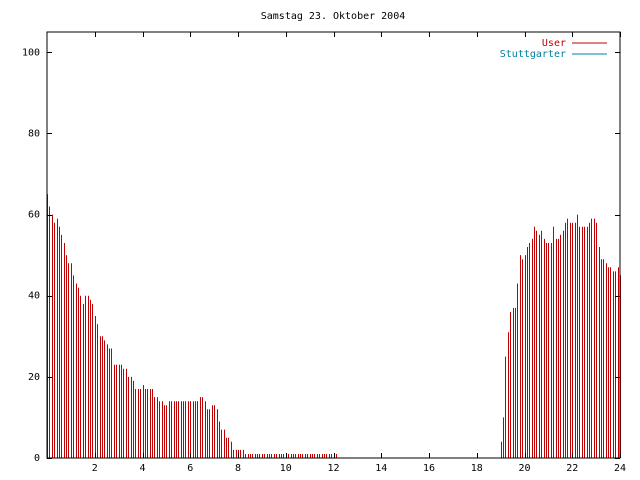 This screenshot has width=640, height=480. Describe the element at coordinates (333, 468) in the screenshot. I see `x-tick-label: 12` at that location.